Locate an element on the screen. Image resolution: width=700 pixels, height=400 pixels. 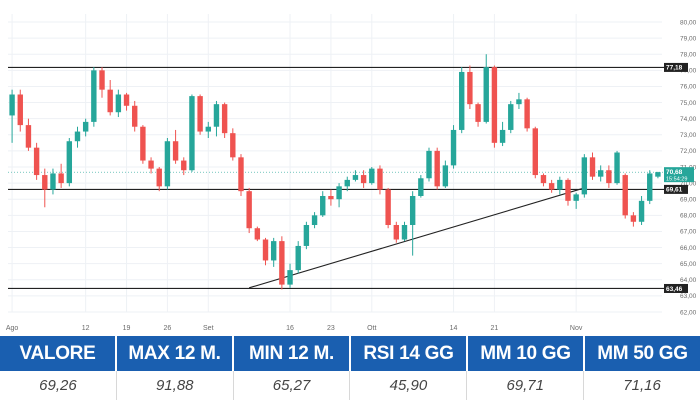
y-tick-label: 76,00 is located at coordinates (688, 87).